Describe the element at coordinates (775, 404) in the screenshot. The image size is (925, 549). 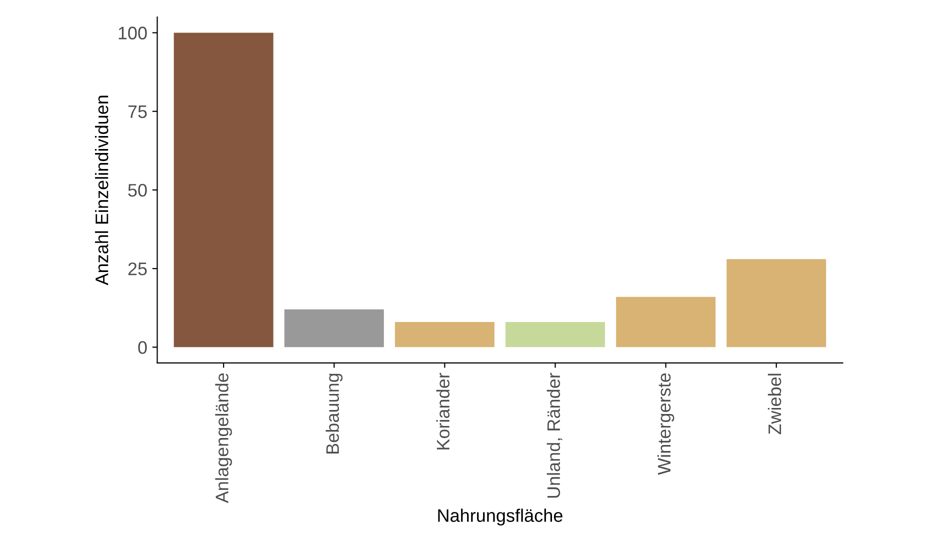
I see `x-tick-label: Zwiebel` at that location.